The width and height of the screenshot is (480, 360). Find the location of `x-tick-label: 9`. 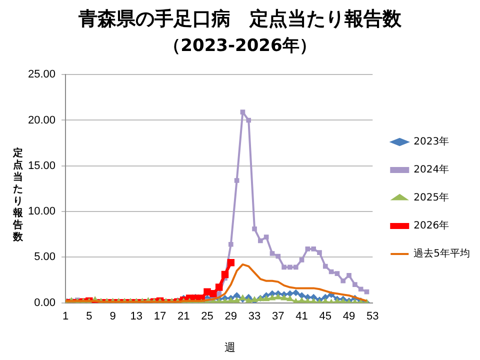

x-tick-label: 9 is located at coordinates (113, 316).